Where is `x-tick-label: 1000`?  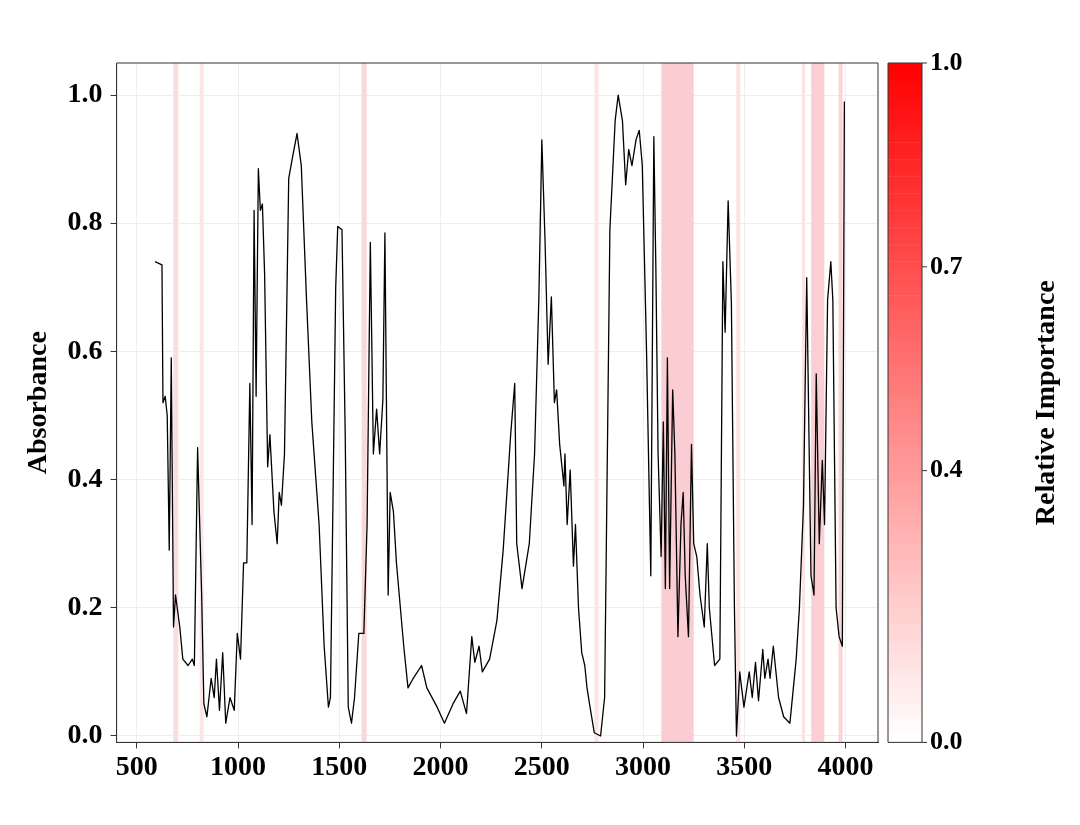
x-tick-label: 1000 is located at coordinates (238, 766).